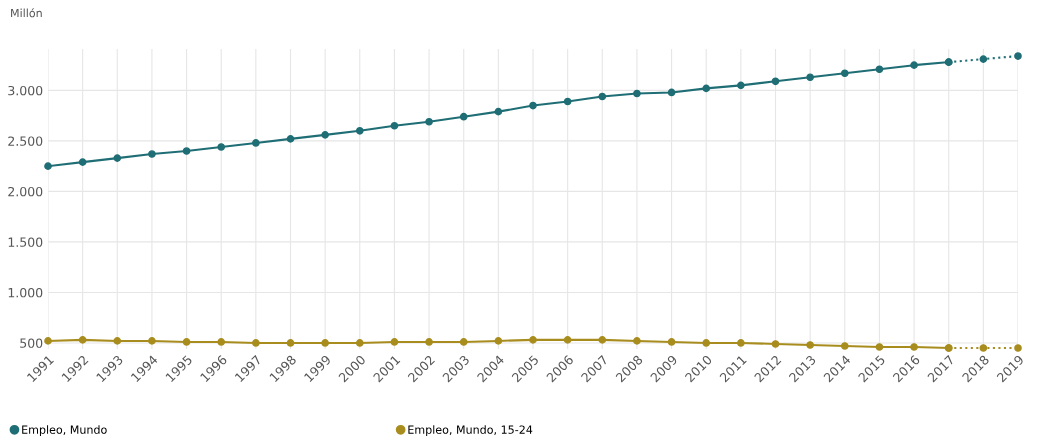 This screenshot has height=446, width=1038. Describe the element at coordinates (25, 191) in the screenshot. I see `y-tick-label: 2.000` at that location.